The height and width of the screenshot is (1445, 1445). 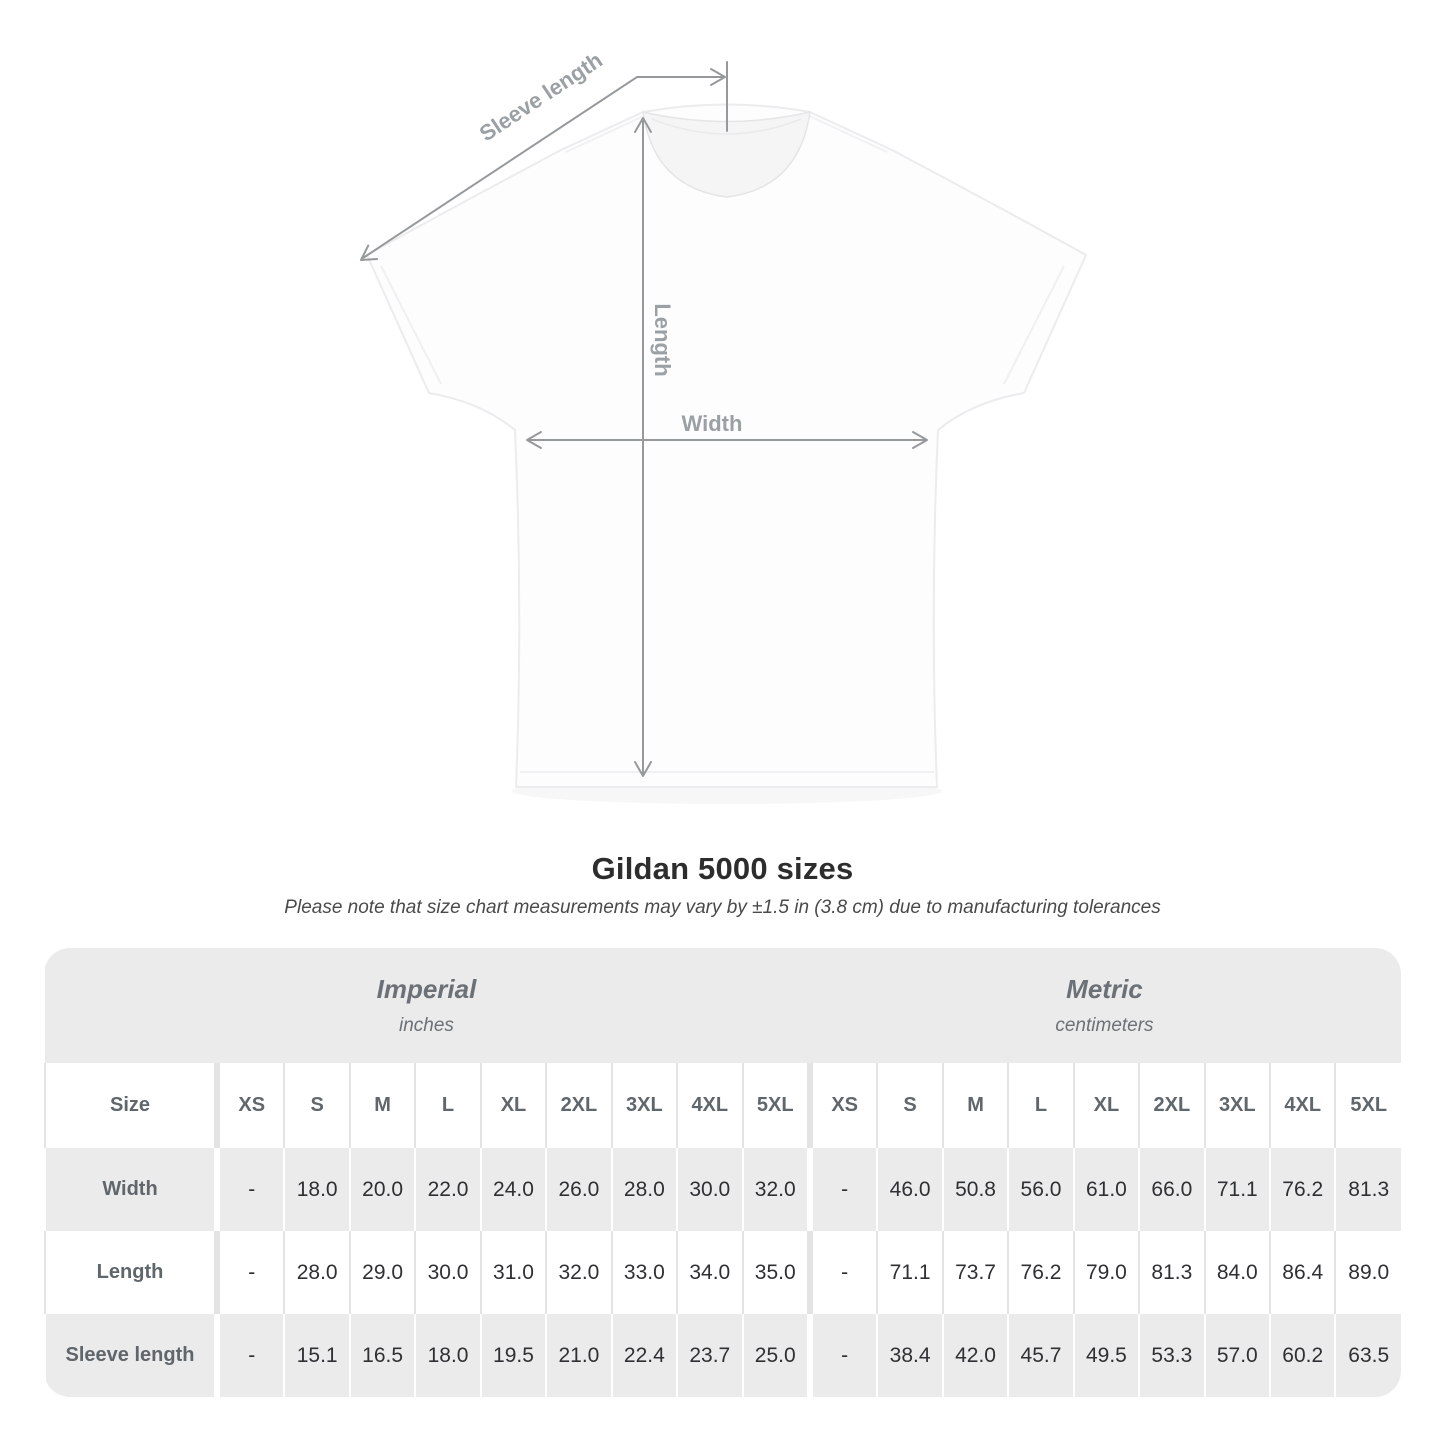 I want to click on value-cell: 31.0, so click(x=513, y=1272).